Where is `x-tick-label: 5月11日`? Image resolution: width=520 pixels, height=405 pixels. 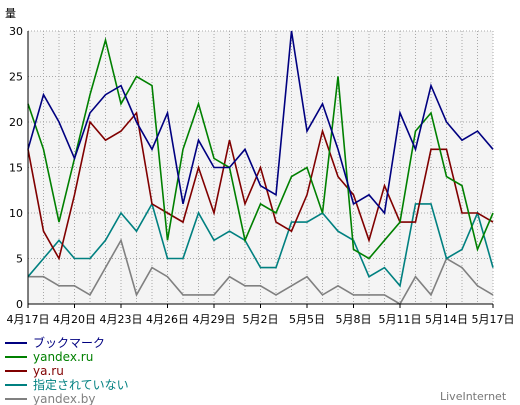
x-tick-label: 5月11日 is located at coordinates (400, 319).